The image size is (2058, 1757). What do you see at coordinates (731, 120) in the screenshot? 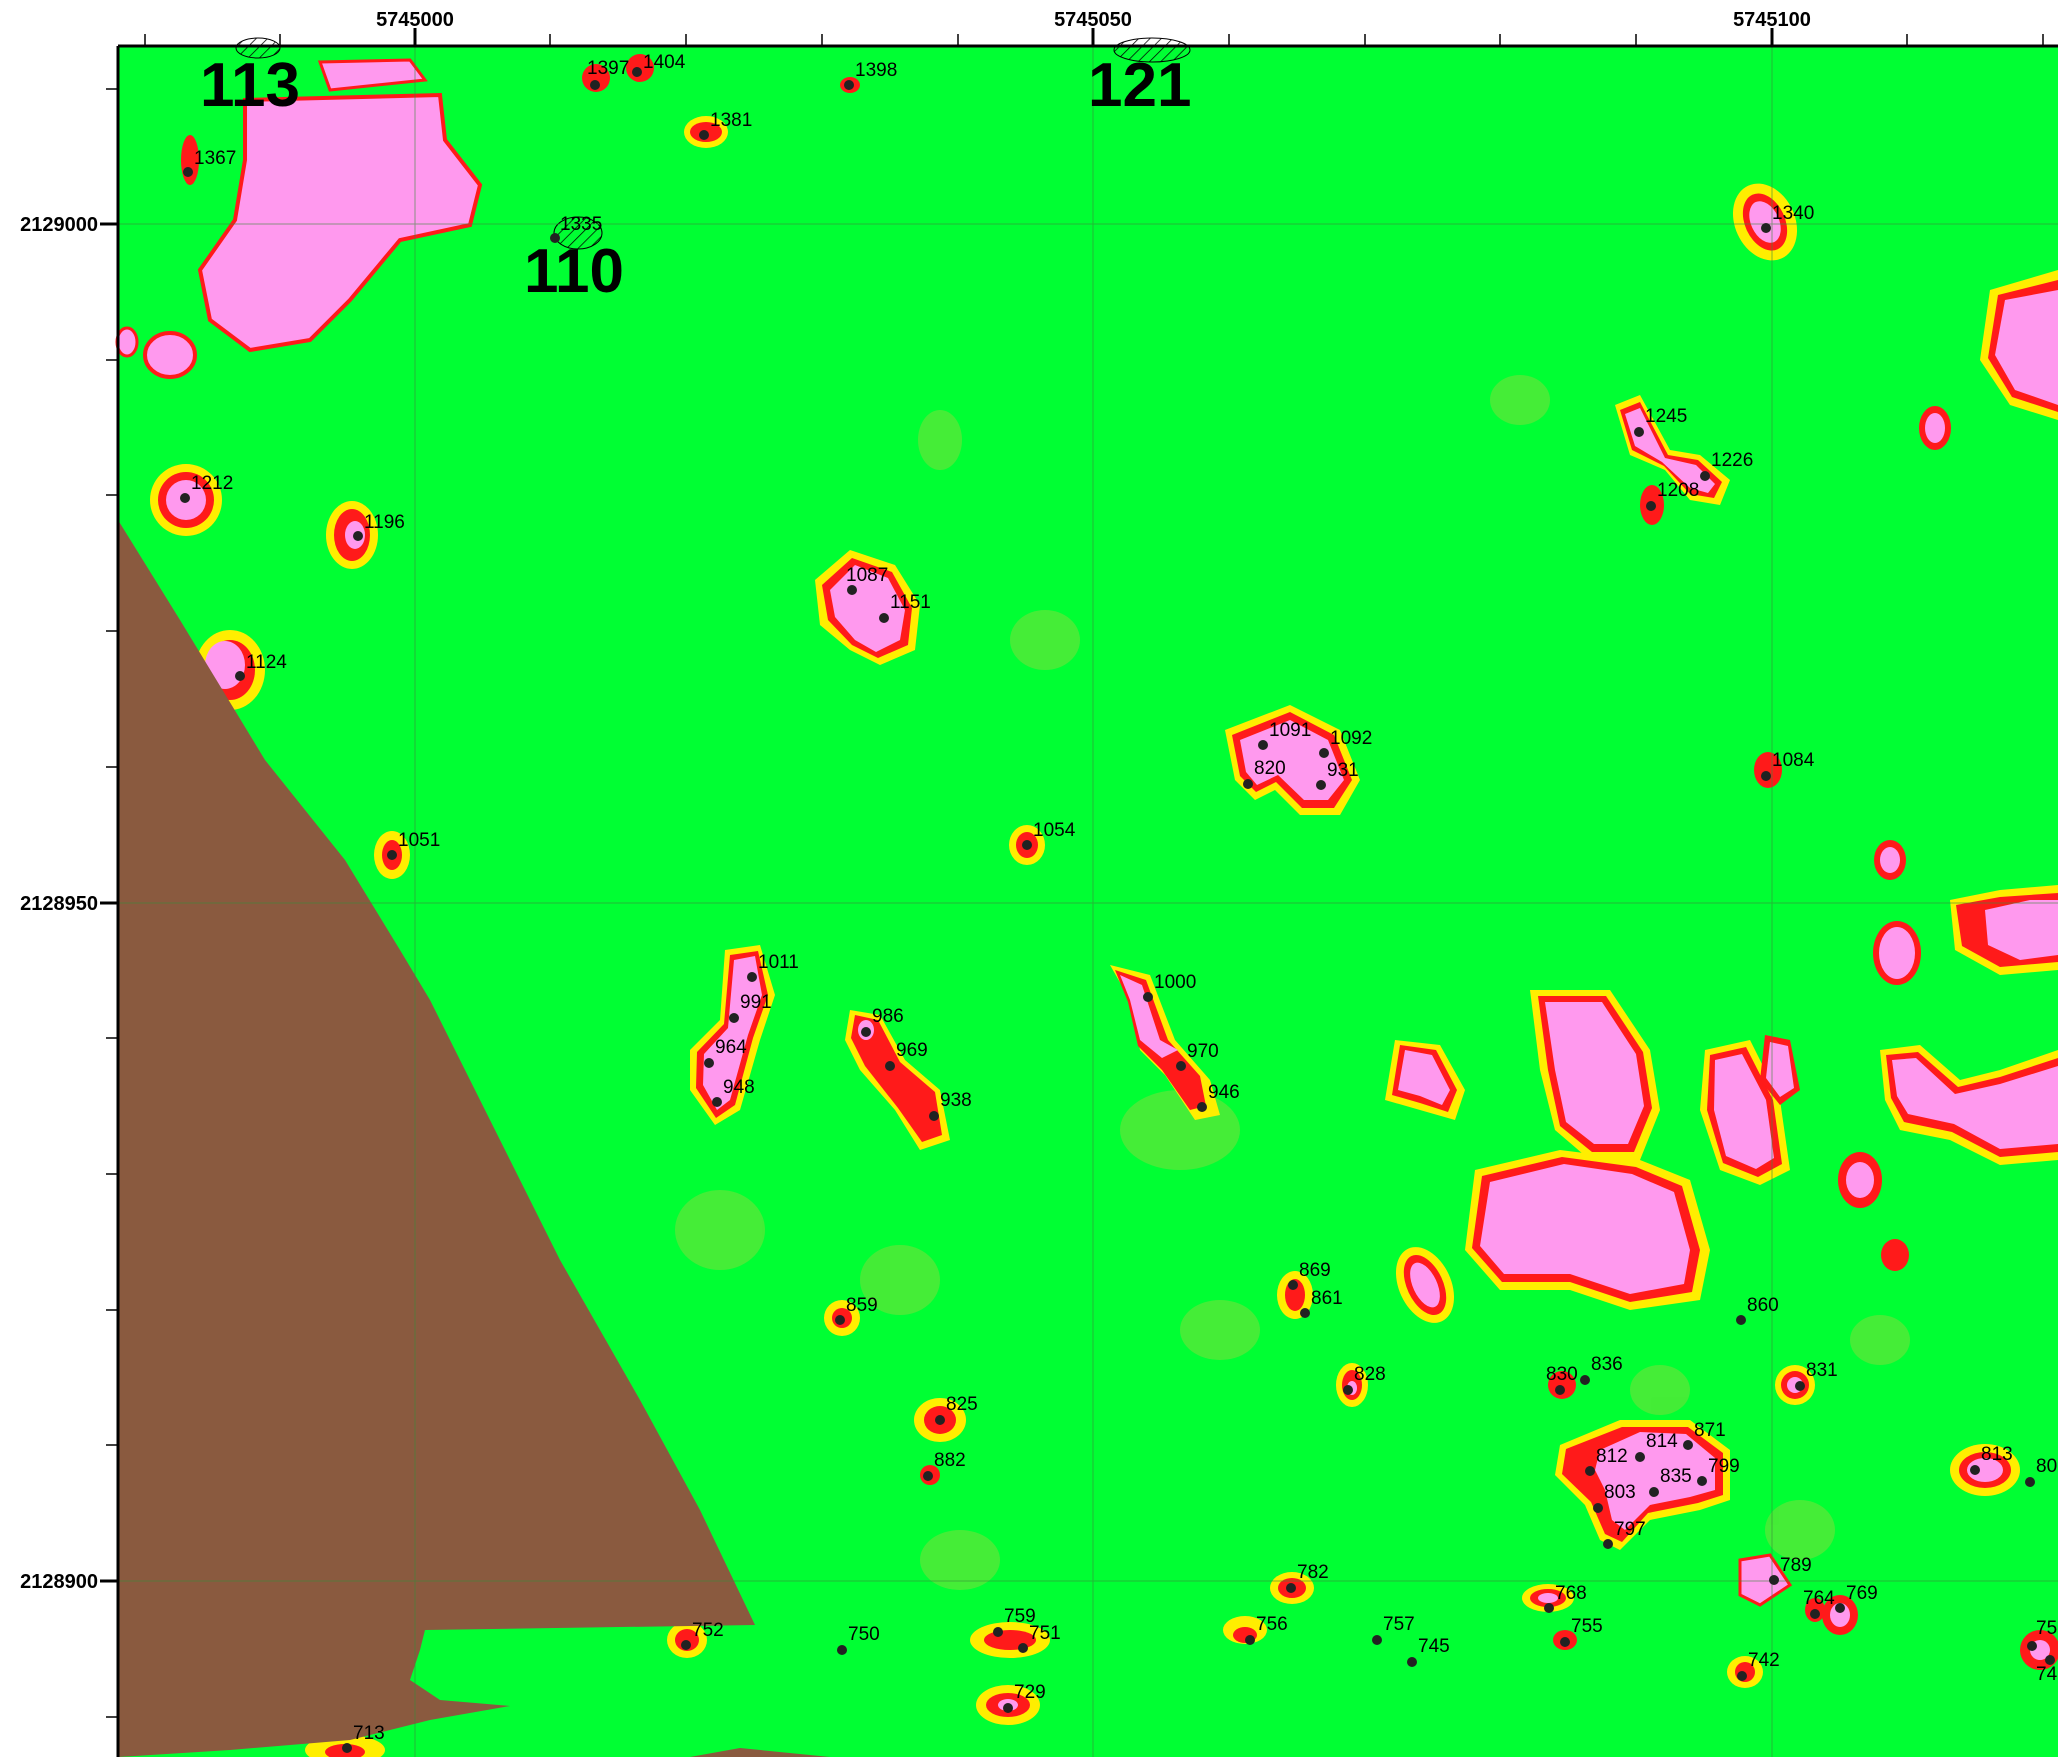
I see `sample-point-label-1381: 1381` at bounding box center [731, 120].